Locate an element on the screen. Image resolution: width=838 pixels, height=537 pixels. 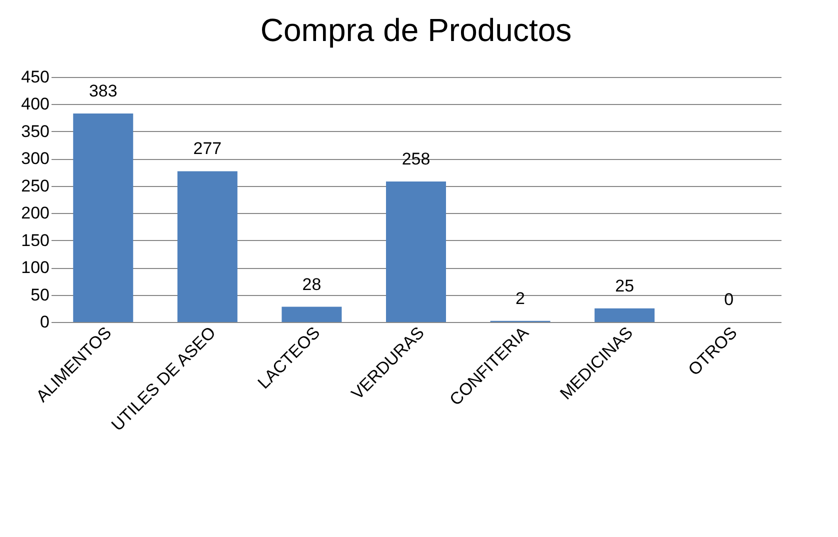
data-label: 277 is located at coordinates (207, 148).